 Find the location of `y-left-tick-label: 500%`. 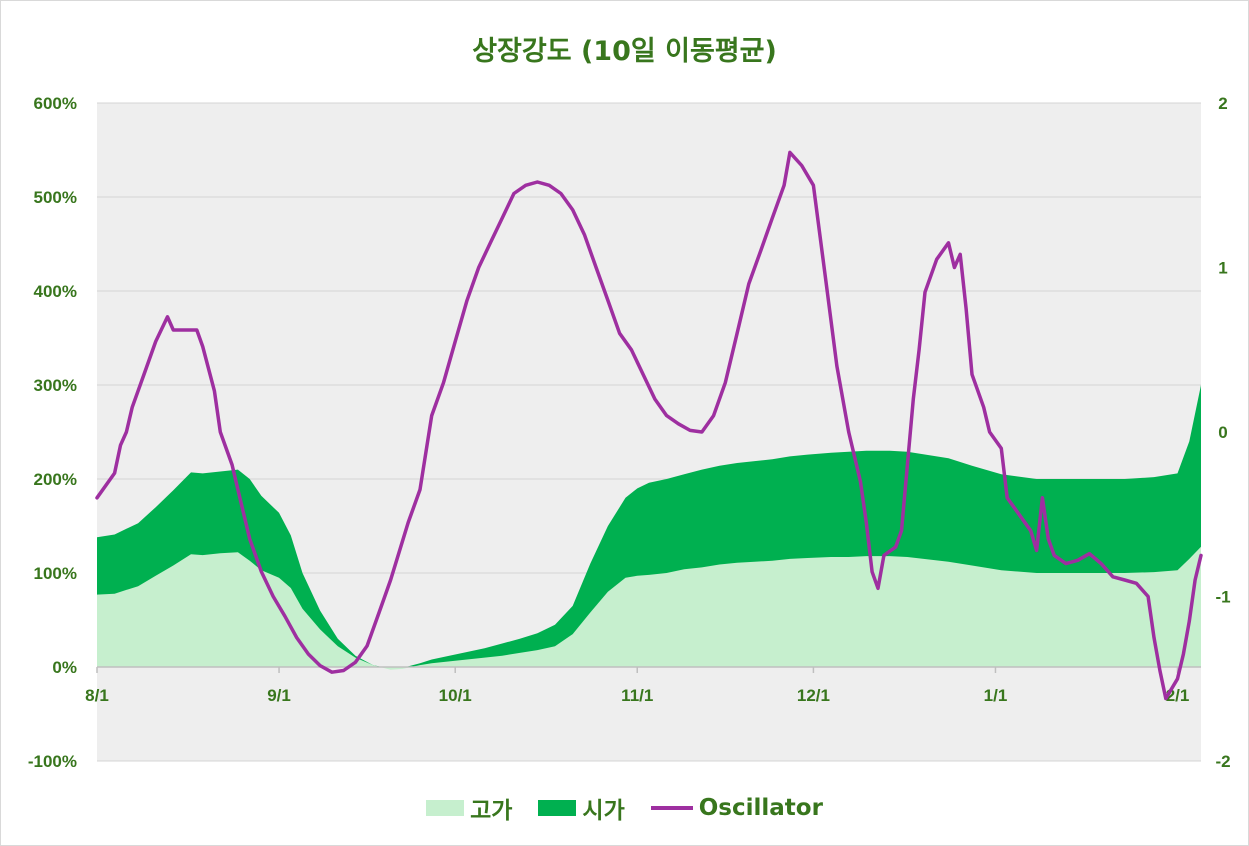

y-left-tick-label: 500% is located at coordinates (55, 197).